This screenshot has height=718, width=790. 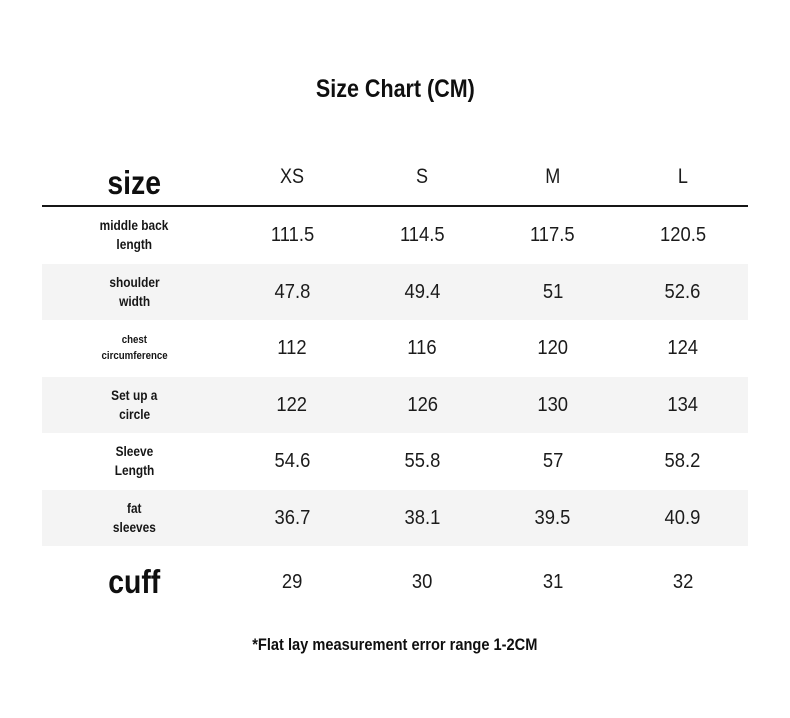 I want to click on cell-value: 38.1, so click(x=422, y=518).